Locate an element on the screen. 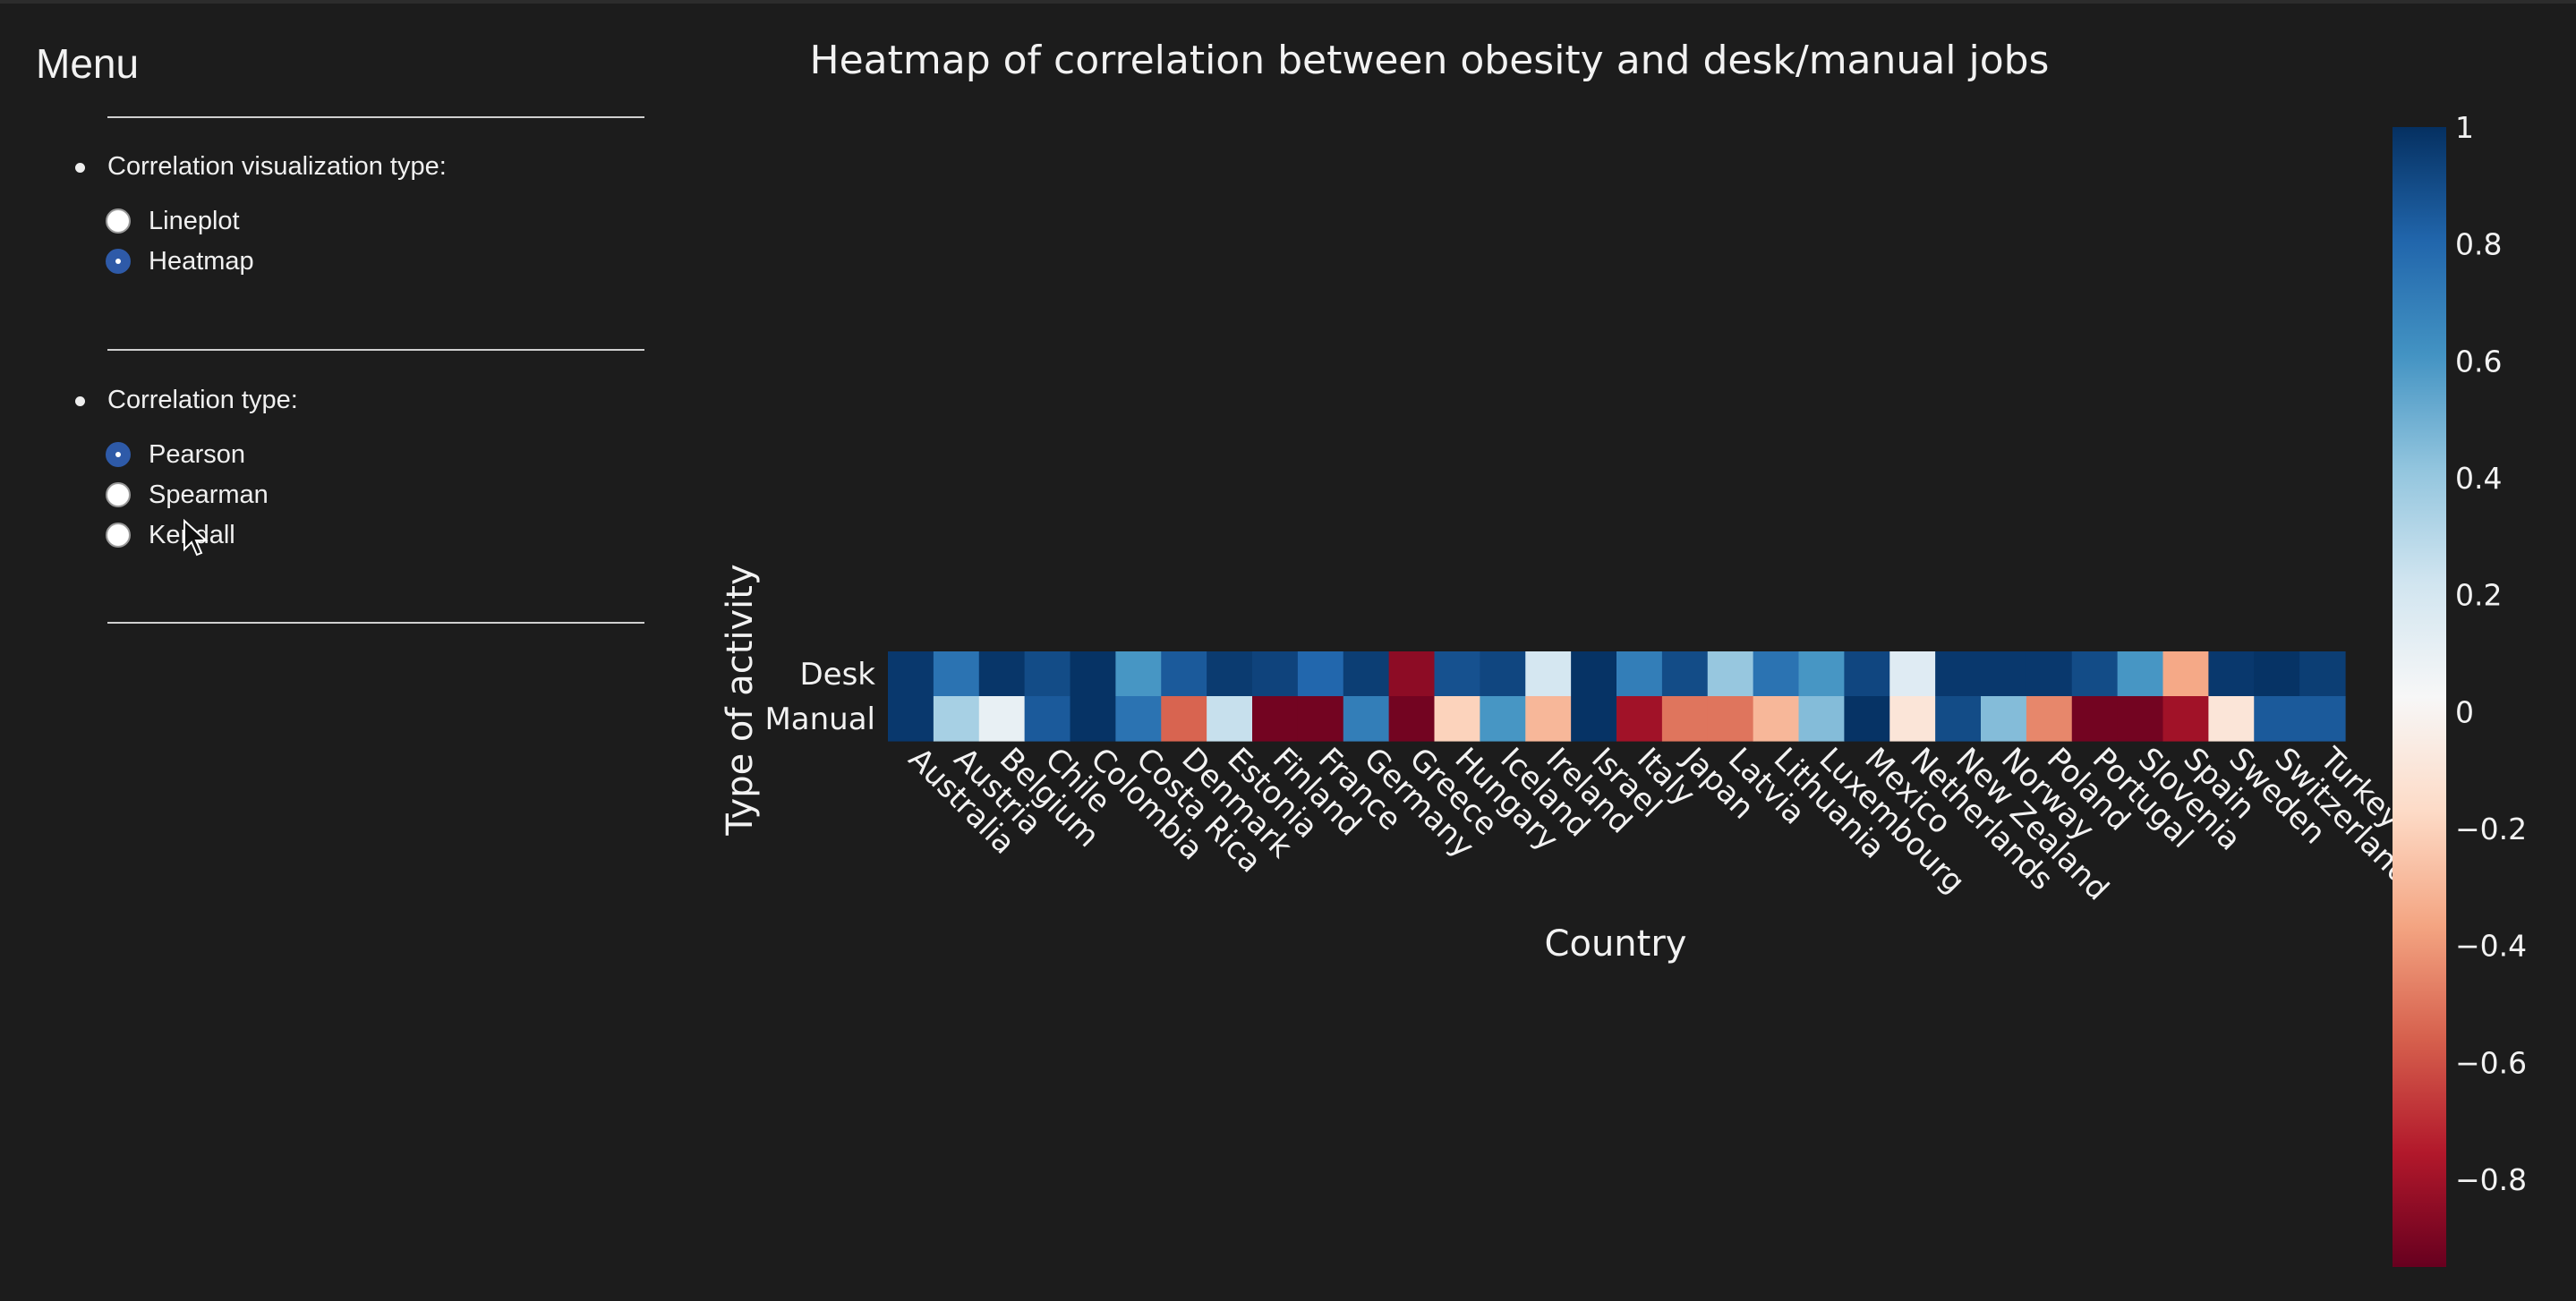 The width and height of the screenshot is (2576, 1301). y-tick-label: Desk is located at coordinates (837, 675).